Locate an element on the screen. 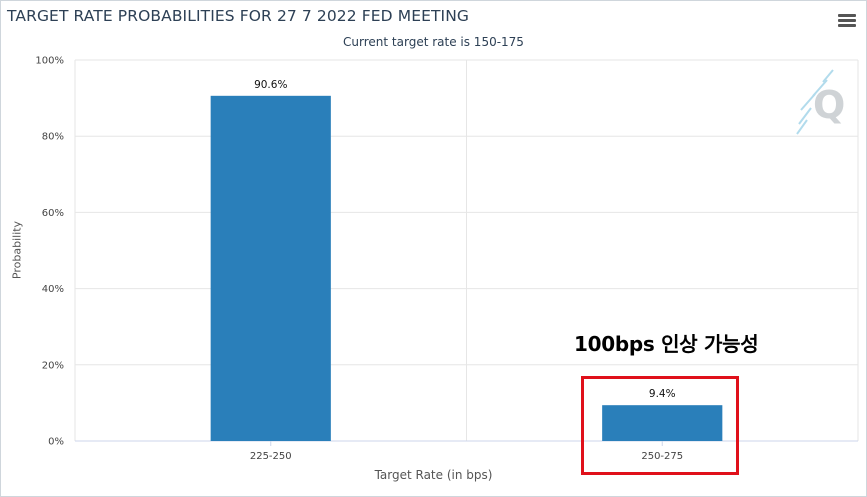 The height and width of the screenshot is (497, 867). x-axis-label: Target Rate (in bps) is located at coordinates (433, 475).